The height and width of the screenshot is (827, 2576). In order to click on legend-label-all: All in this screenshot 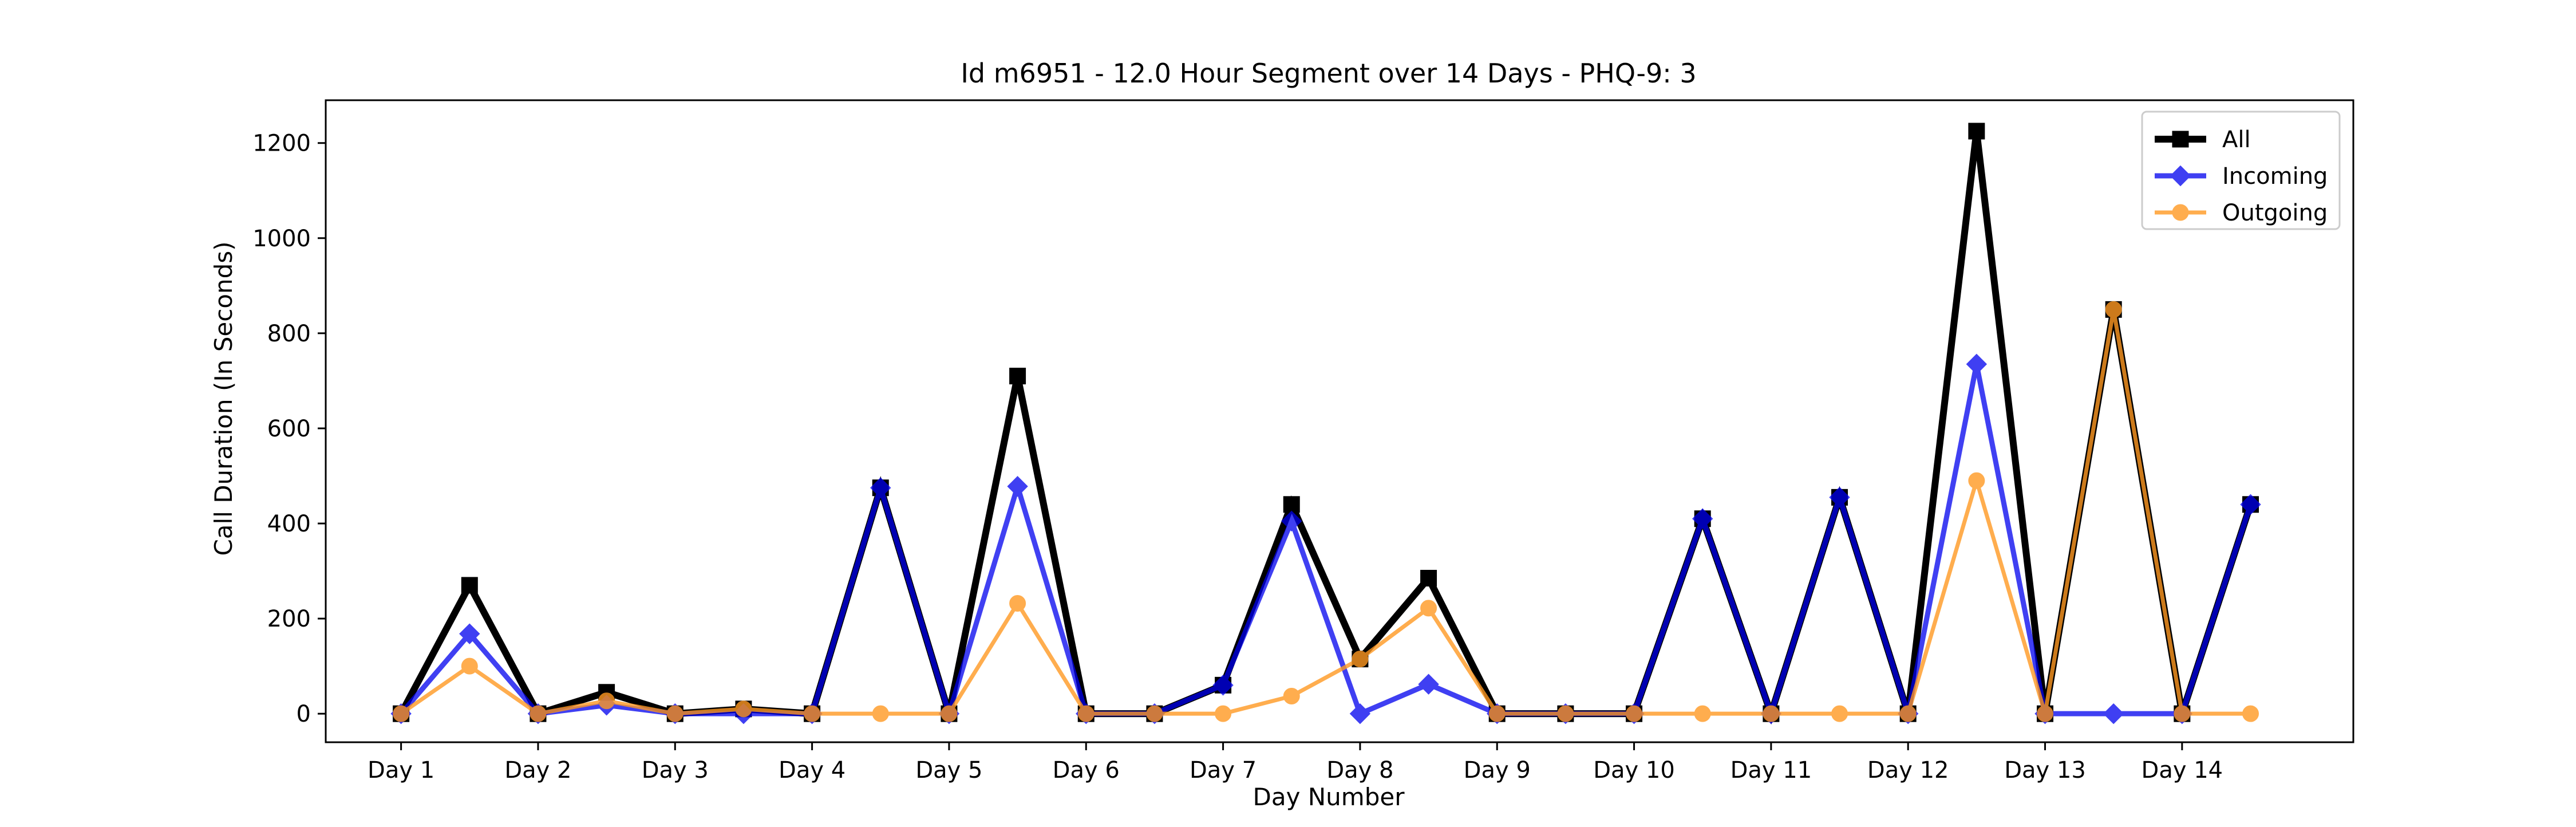, I will do `click(2236, 140)`.